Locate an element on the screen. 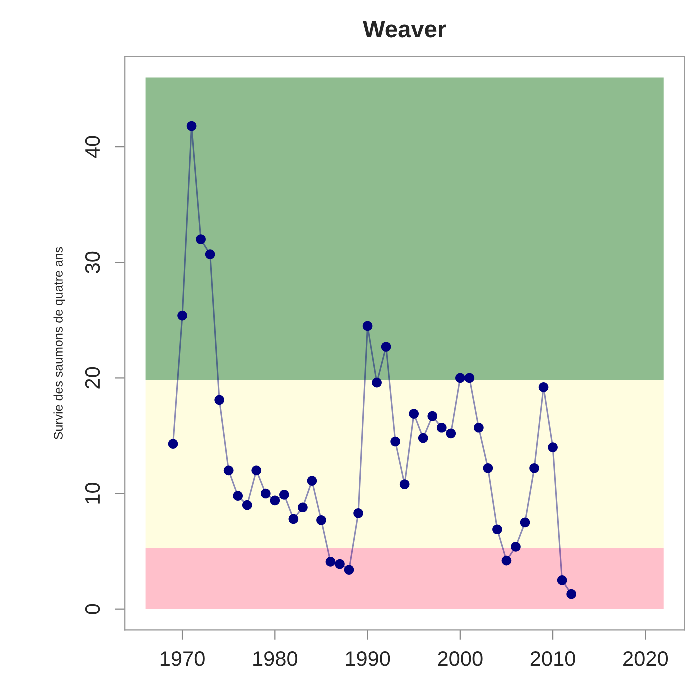 This screenshot has height=694, width=695. x-tick-label: 1970 is located at coordinates (182, 659).